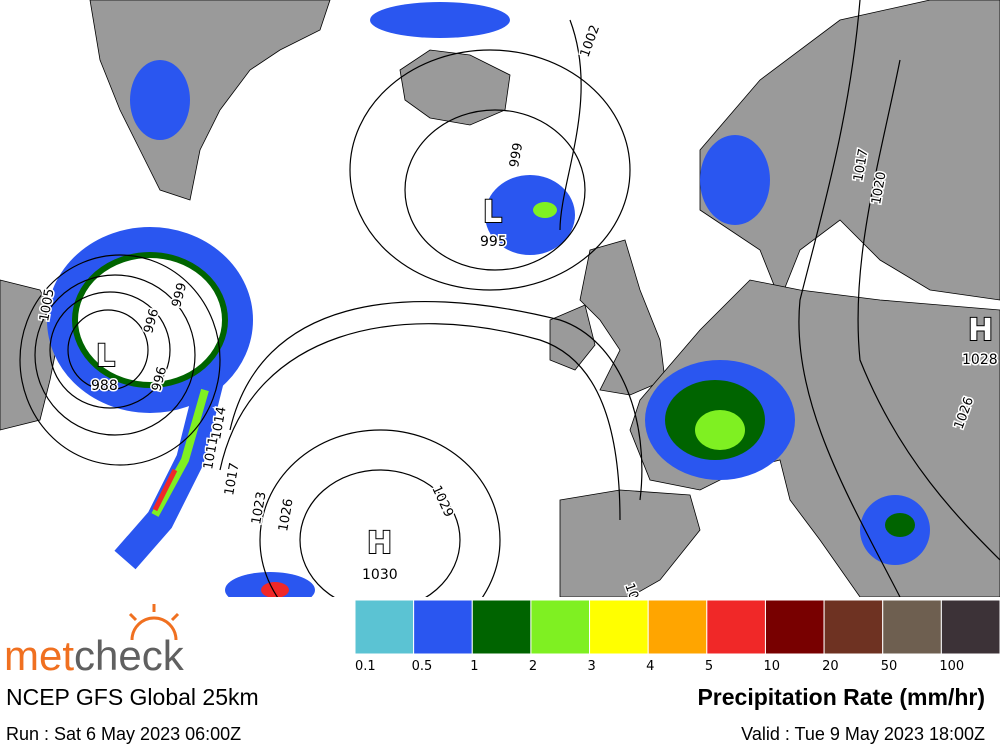 The height and width of the screenshot is (749, 1000). What do you see at coordinates (259, 507) in the screenshot?
I see `isobar-label: 1023` at bounding box center [259, 507].